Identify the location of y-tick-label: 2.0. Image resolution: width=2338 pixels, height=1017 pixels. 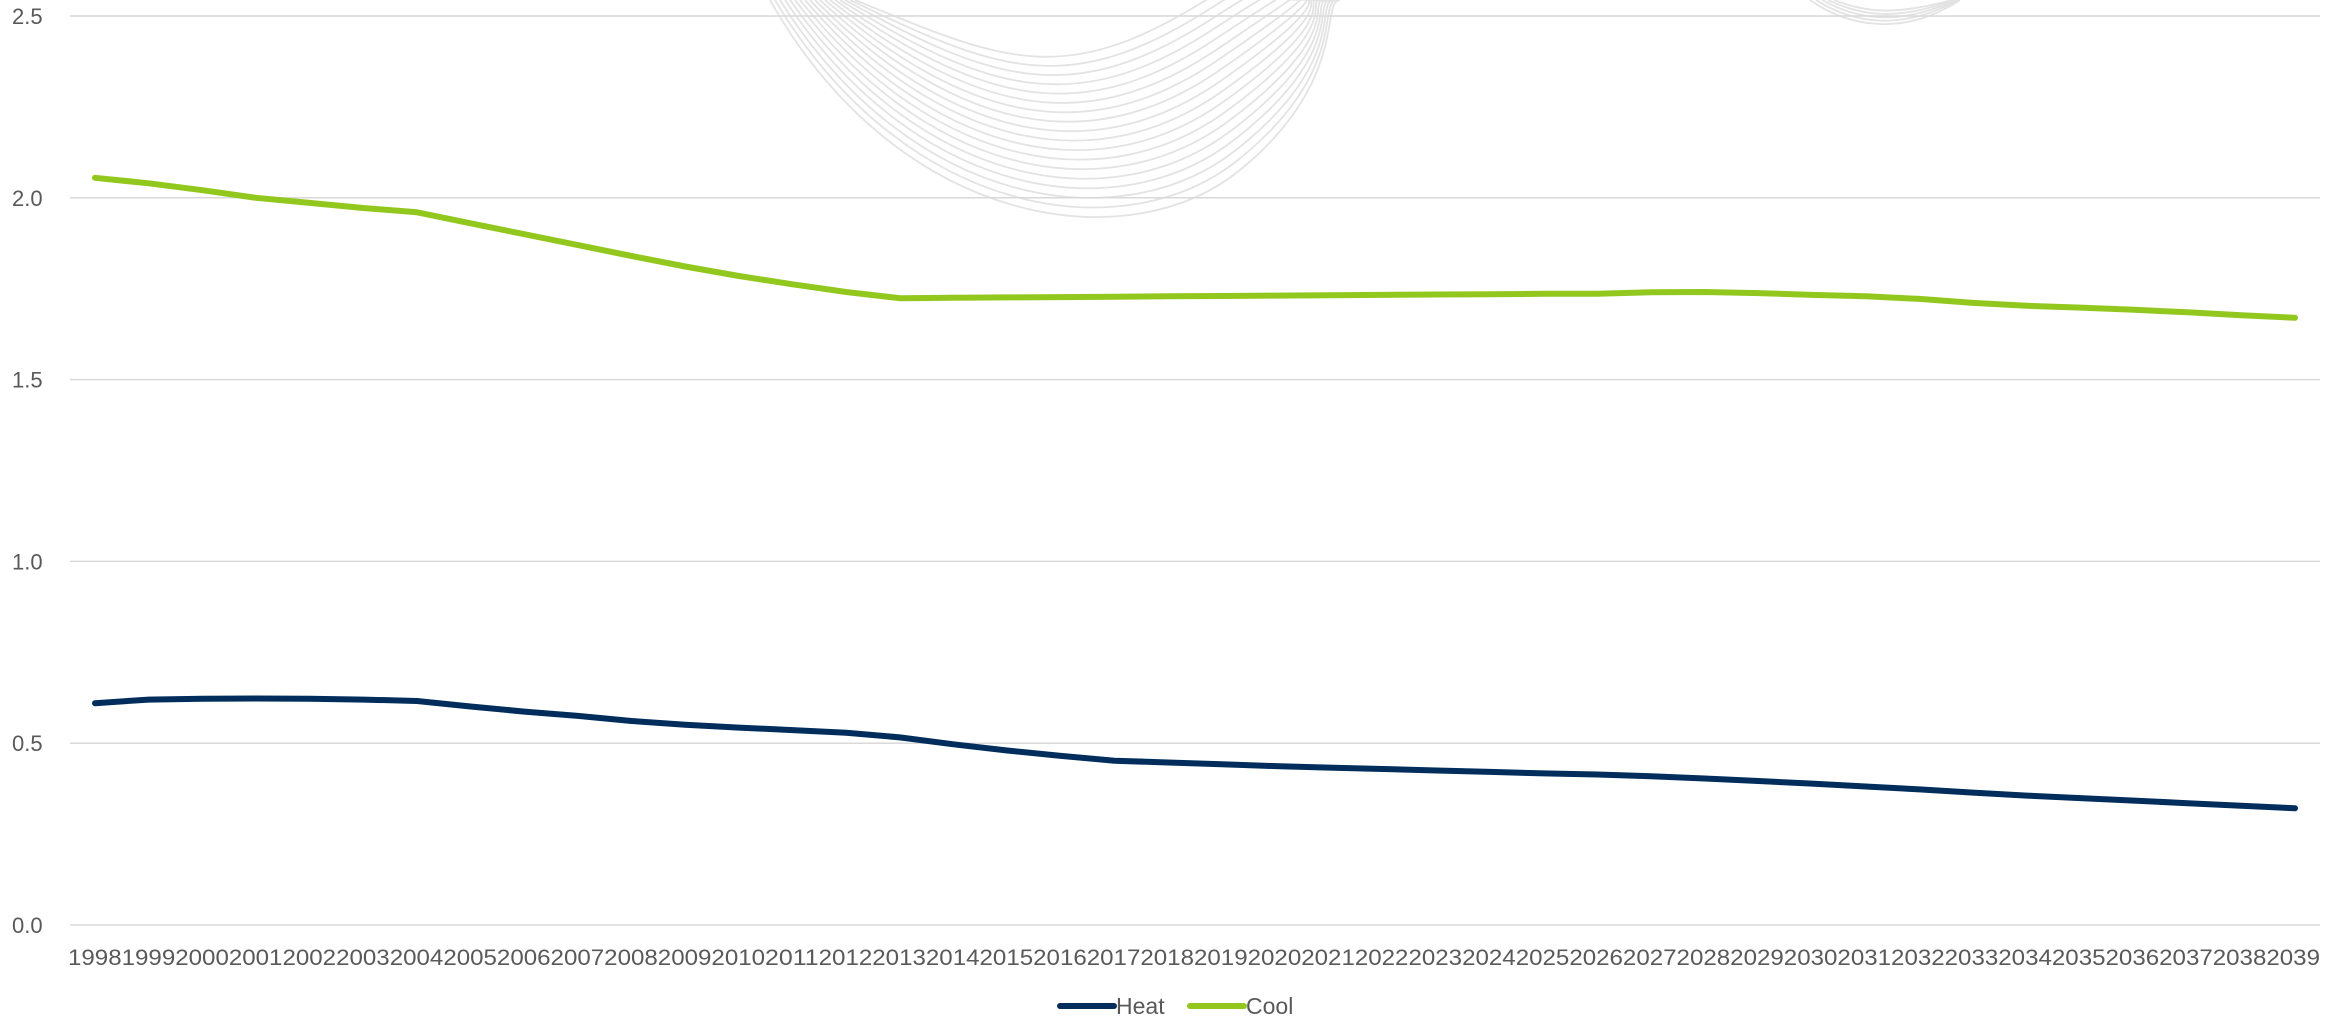
(27, 198).